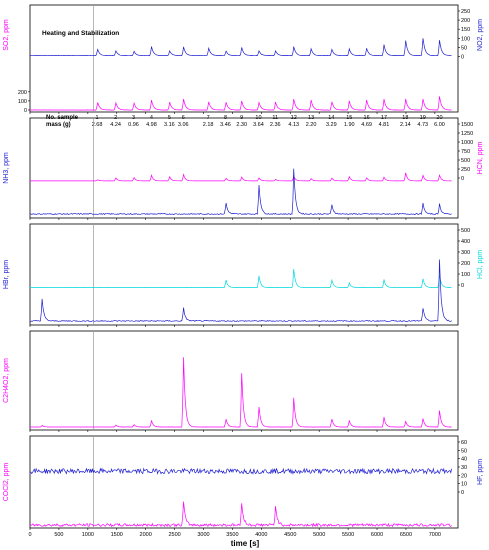 The width and height of the screenshot is (489, 550). What do you see at coordinates (25, 111) in the screenshot?
I see `left-tick-label: 0` at bounding box center [25, 111].